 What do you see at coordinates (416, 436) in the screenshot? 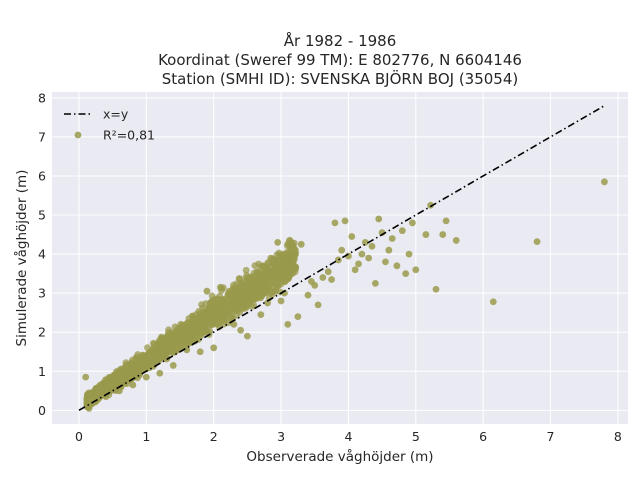
I see `x-tick-label: 5` at bounding box center [416, 436].